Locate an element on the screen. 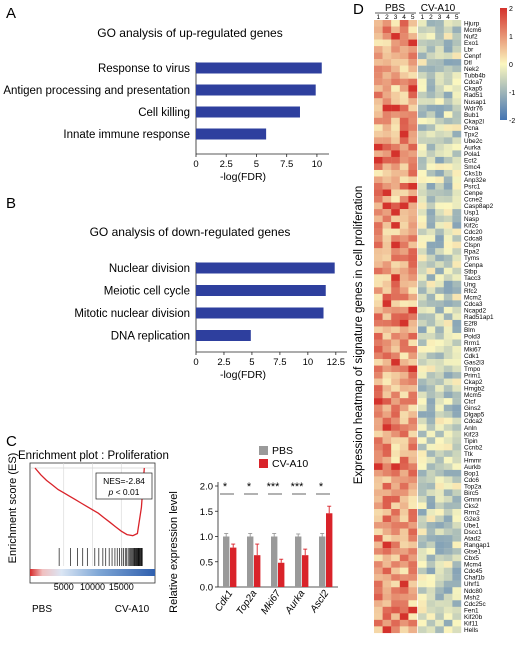 The width and height of the screenshot is (520, 658). heatmap-gene-label: Stbp is located at coordinates (471, 271).